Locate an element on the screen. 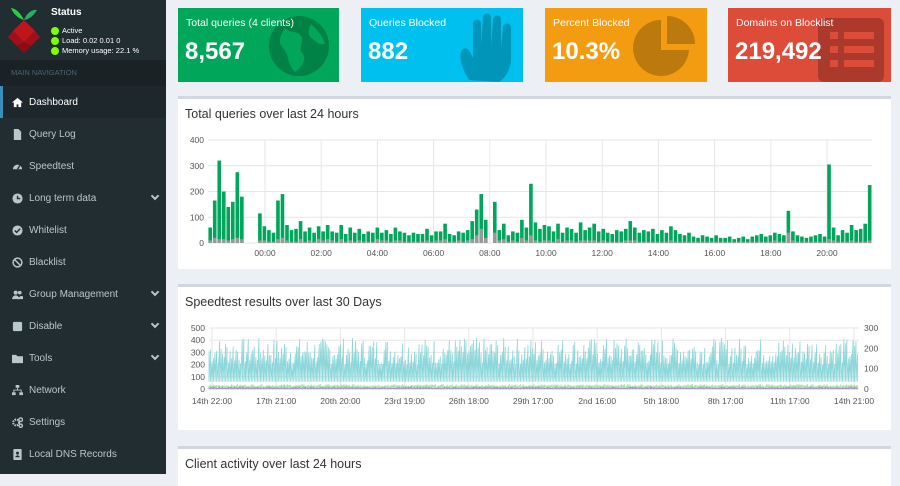  nav-item-blacklist: Blacklist is located at coordinates (83, 262).